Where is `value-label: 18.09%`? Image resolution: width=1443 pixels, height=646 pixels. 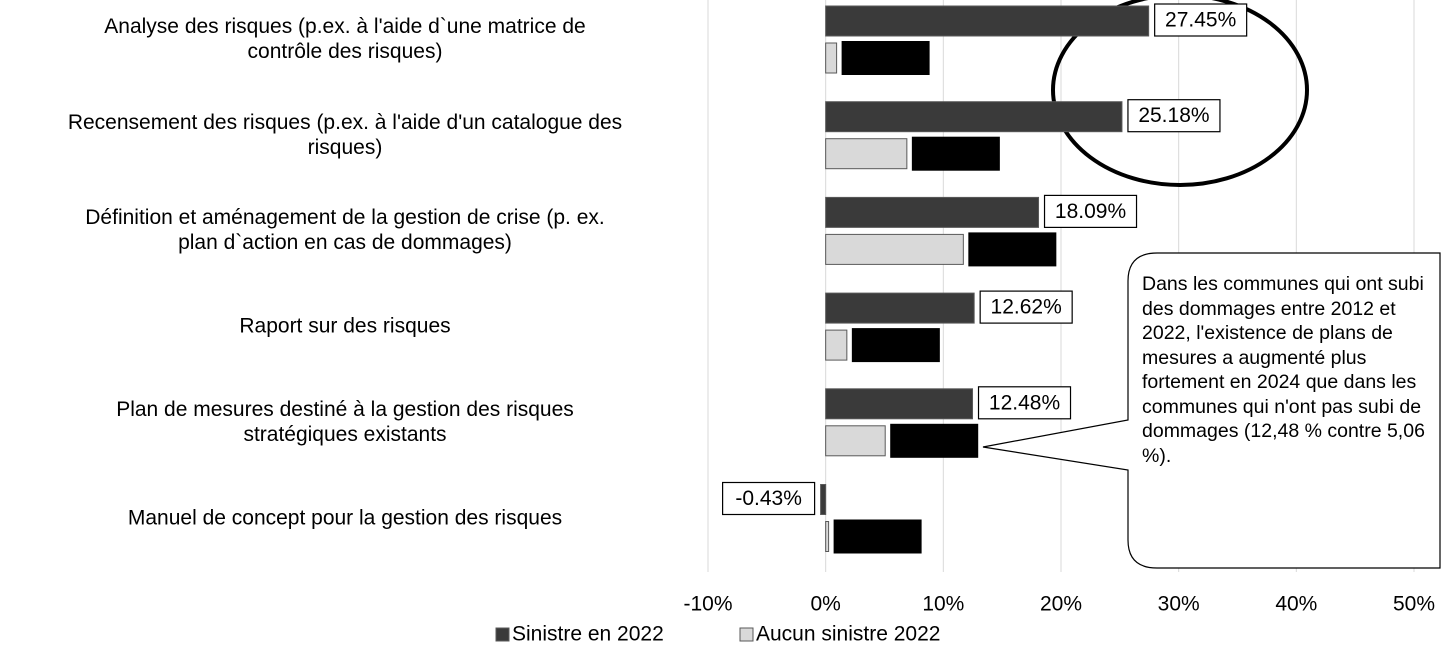 value-label: 18.09% is located at coordinates (1090, 211).